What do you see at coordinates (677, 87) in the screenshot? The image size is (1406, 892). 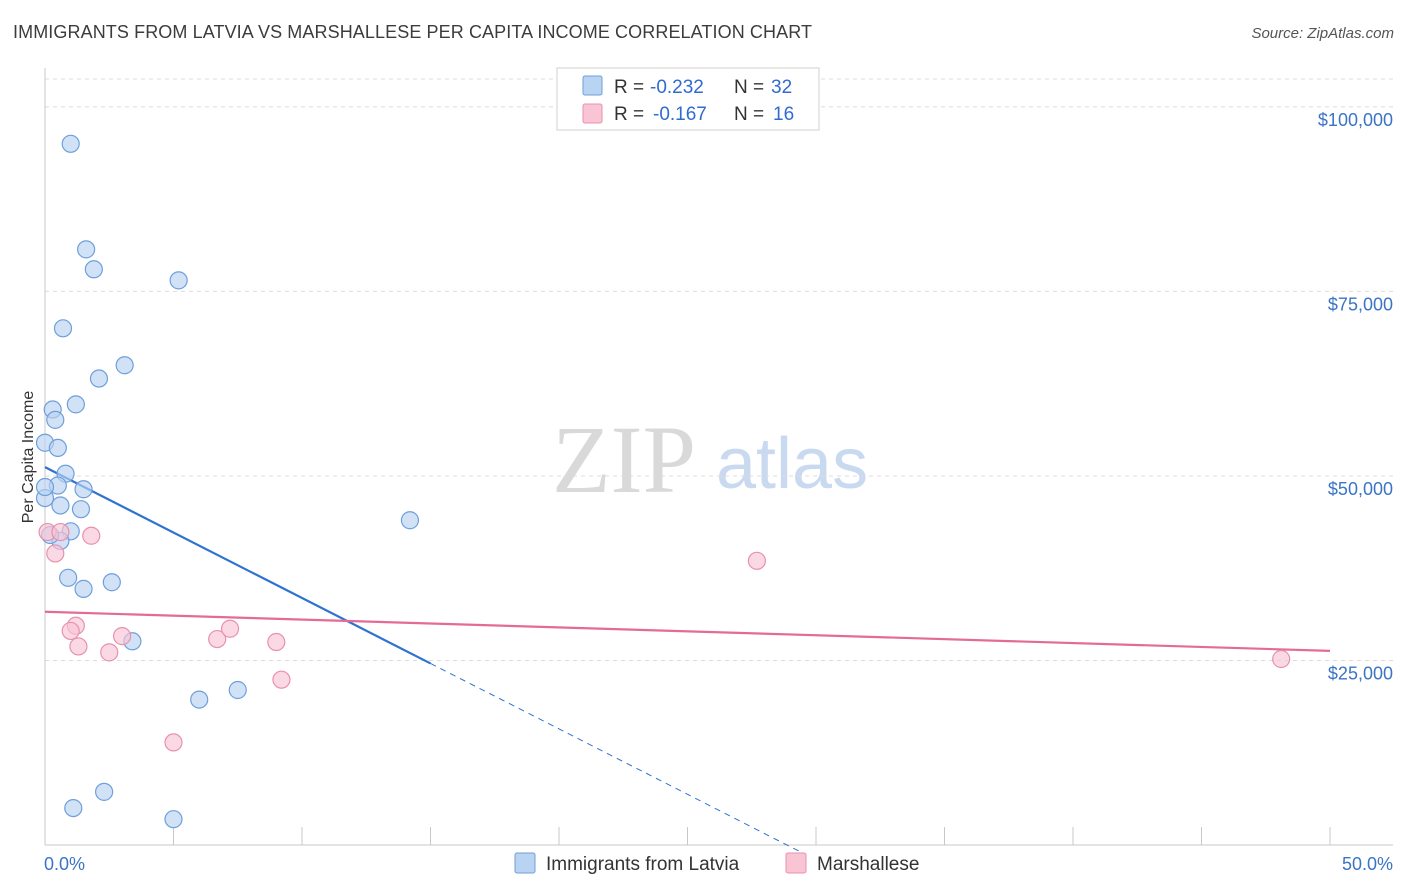 I see `legend-r-value-1: -0.232` at bounding box center [677, 87].